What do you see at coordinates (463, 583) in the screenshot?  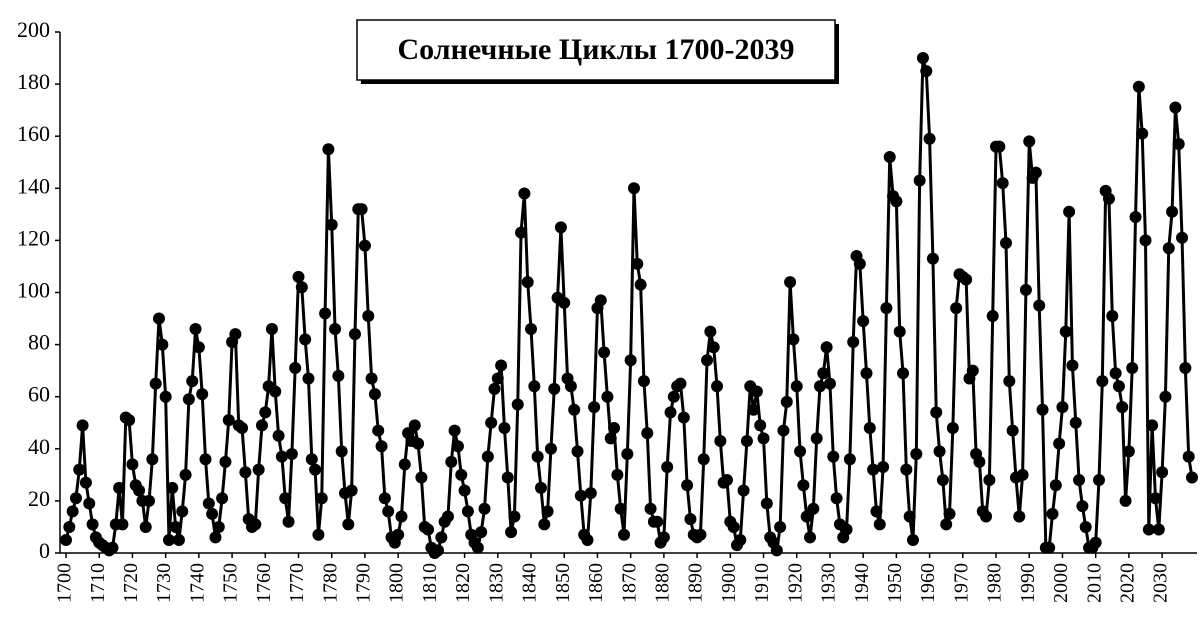 I see `x-tick-label: 1820` at bounding box center [463, 583].